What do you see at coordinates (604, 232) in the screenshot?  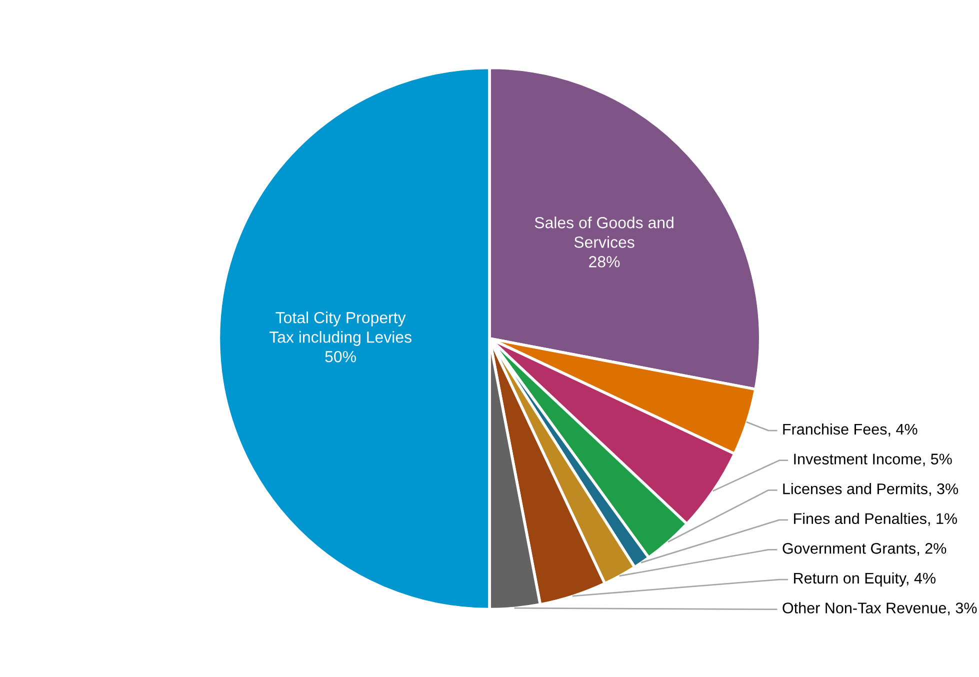 I see `slice-label: Sales of Goods and Services` at bounding box center [604, 232].